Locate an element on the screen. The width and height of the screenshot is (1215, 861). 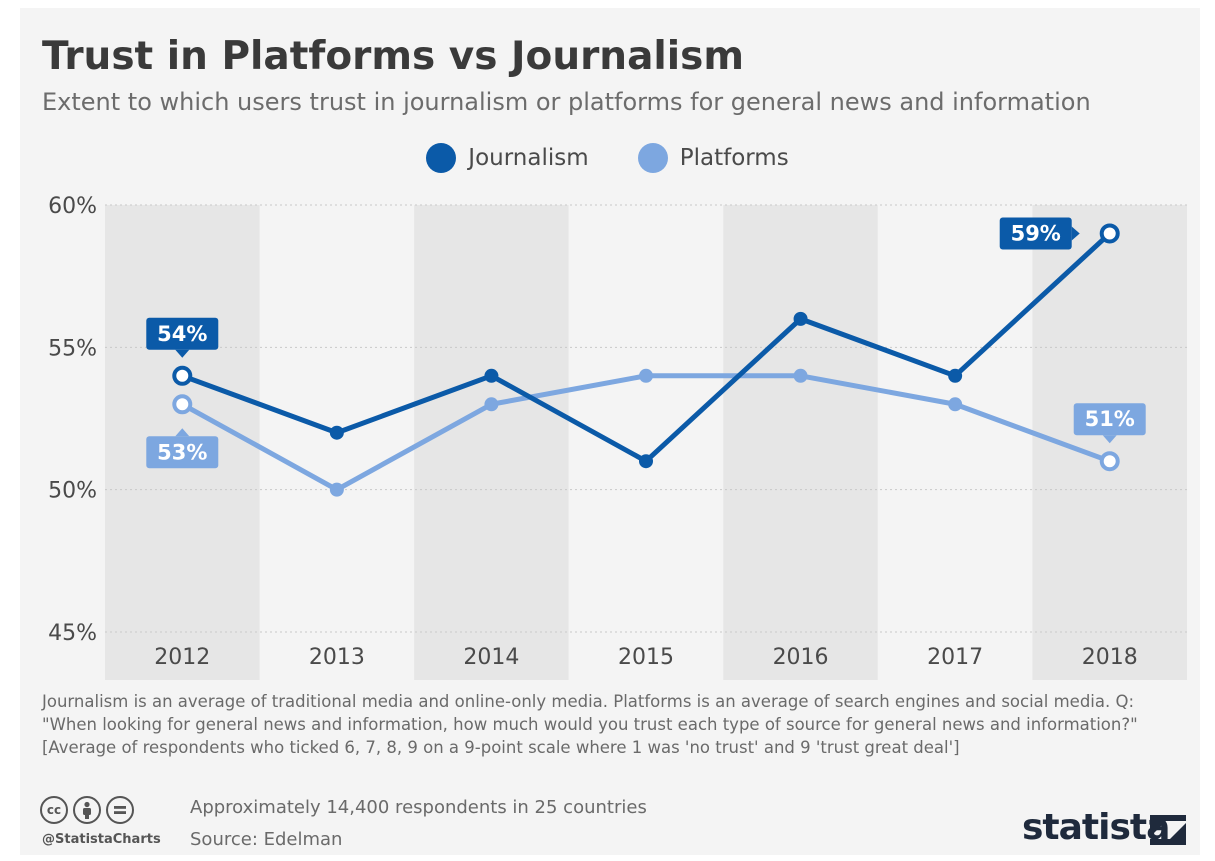
statista-logo: statista is located at coordinates (1096, 827).